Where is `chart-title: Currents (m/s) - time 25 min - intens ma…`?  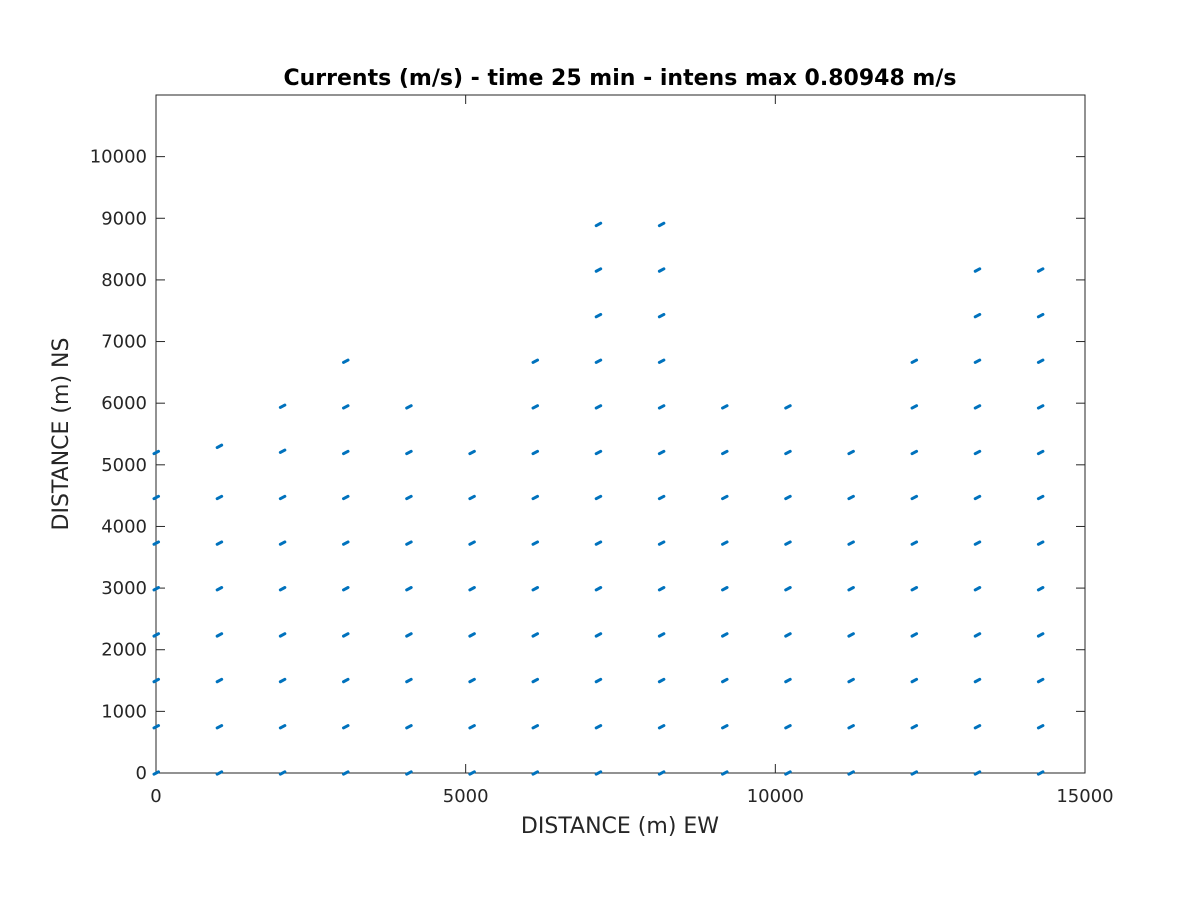 chart-title: Currents (m/s) - time 25 min - intens ma… is located at coordinates (620, 78).